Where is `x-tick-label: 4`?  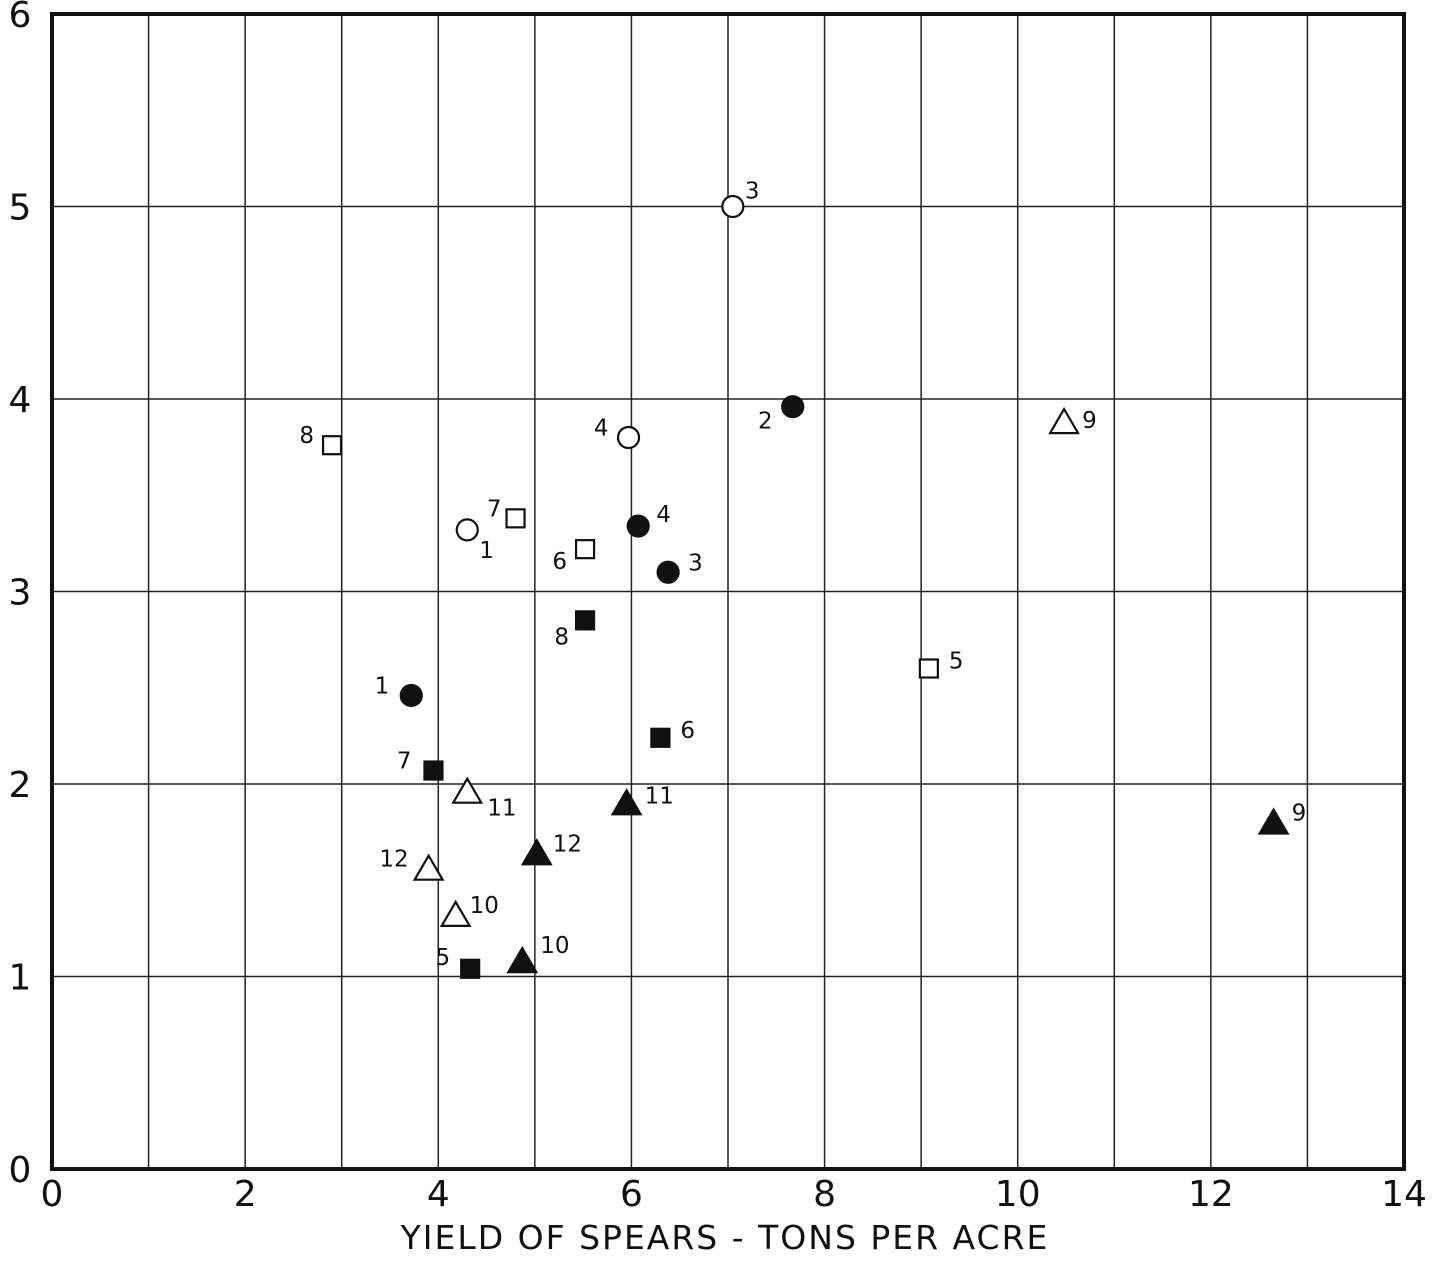
x-tick-label: 4 is located at coordinates (438, 1194).